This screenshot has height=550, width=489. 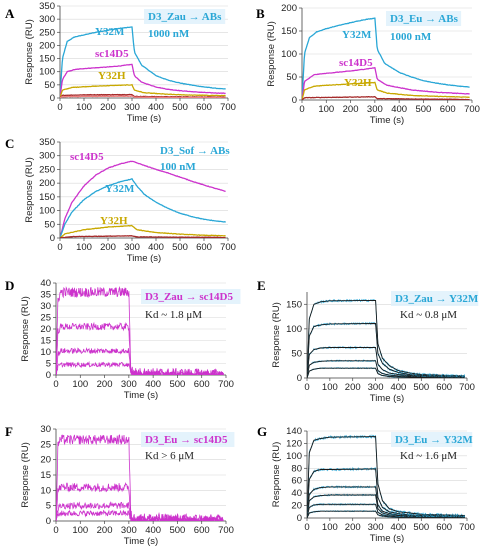 What do you see at coordinates (178, 167) in the screenshot?
I see `panel-subtitle: 100 nM` at bounding box center [178, 167].